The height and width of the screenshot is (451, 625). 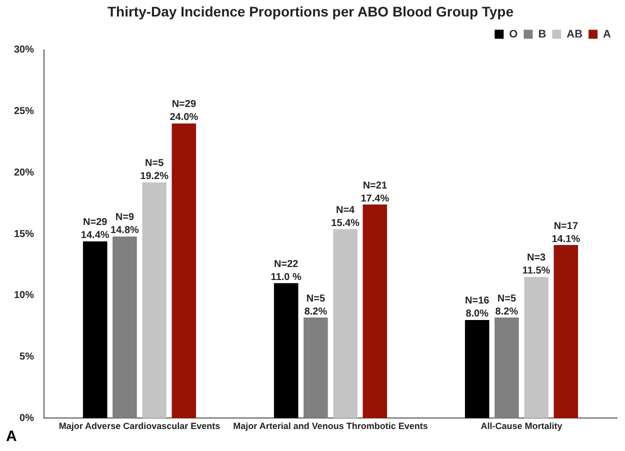 What do you see at coordinates (24, 234) in the screenshot?
I see `y-tick-label: 15%` at bounding box center [24, 234].